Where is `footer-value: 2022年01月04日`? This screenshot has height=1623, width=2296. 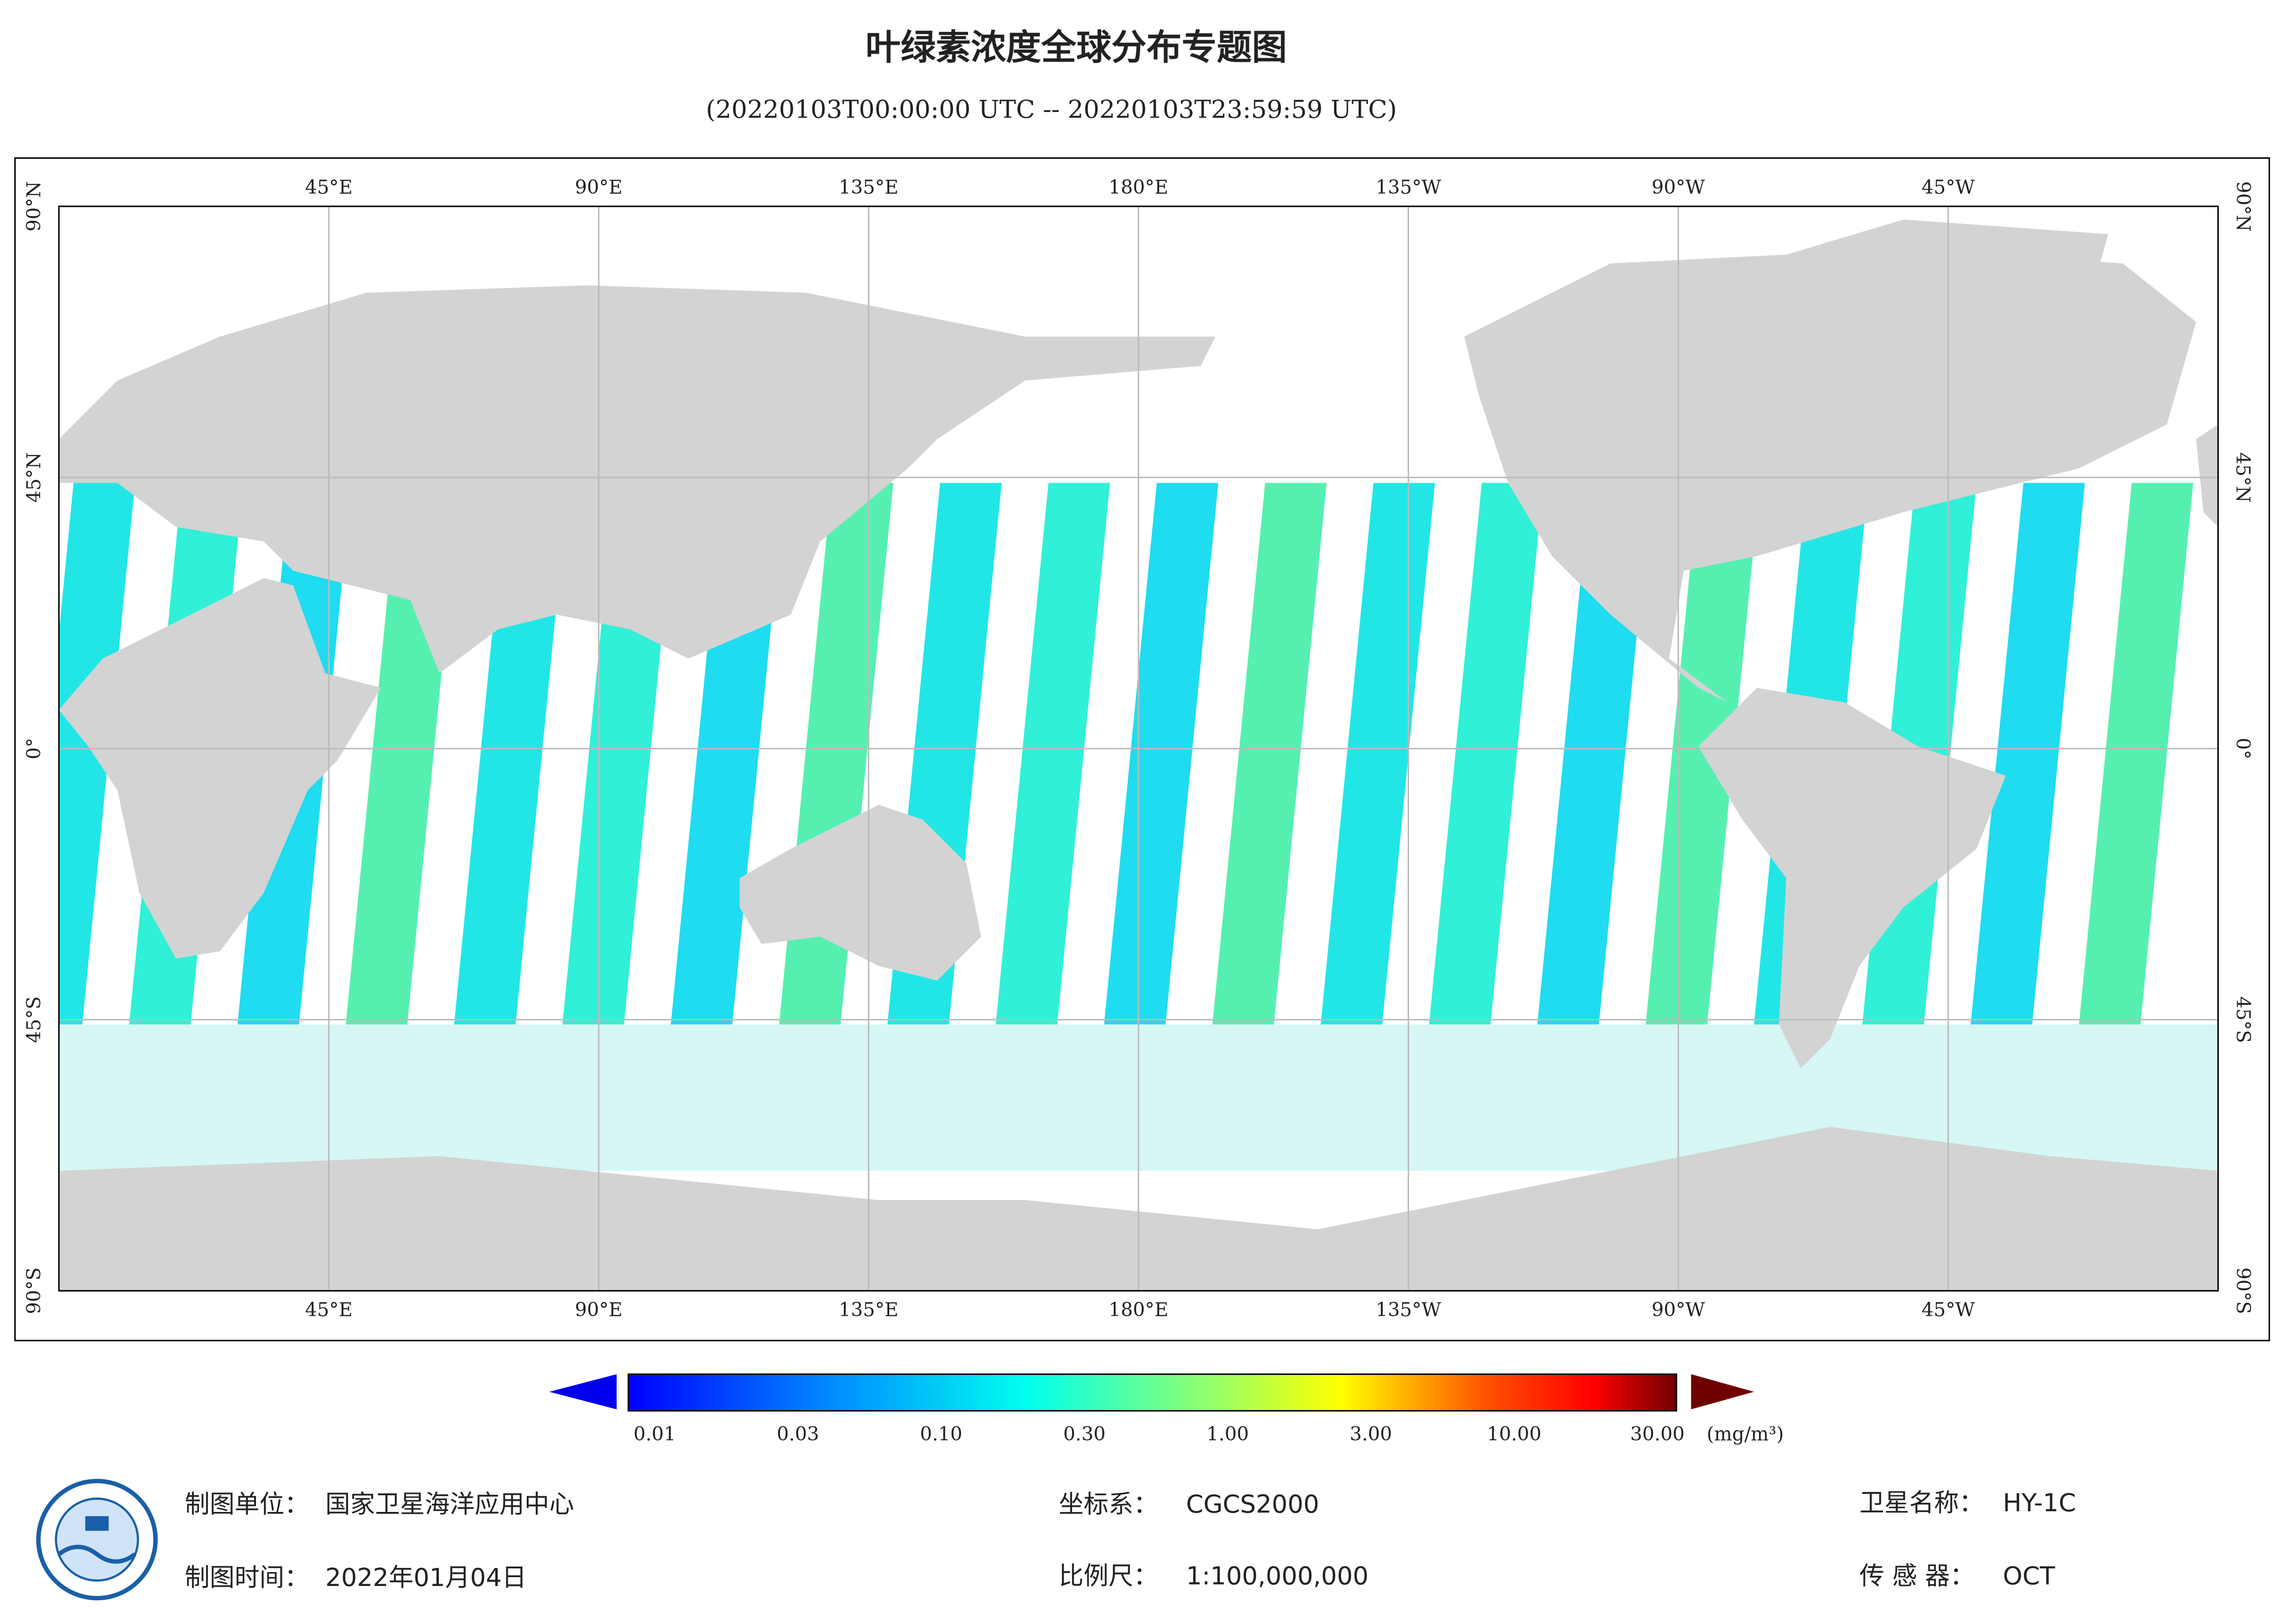
footer-value: 2022年01月04日 is located at coordinates (426, 1577).